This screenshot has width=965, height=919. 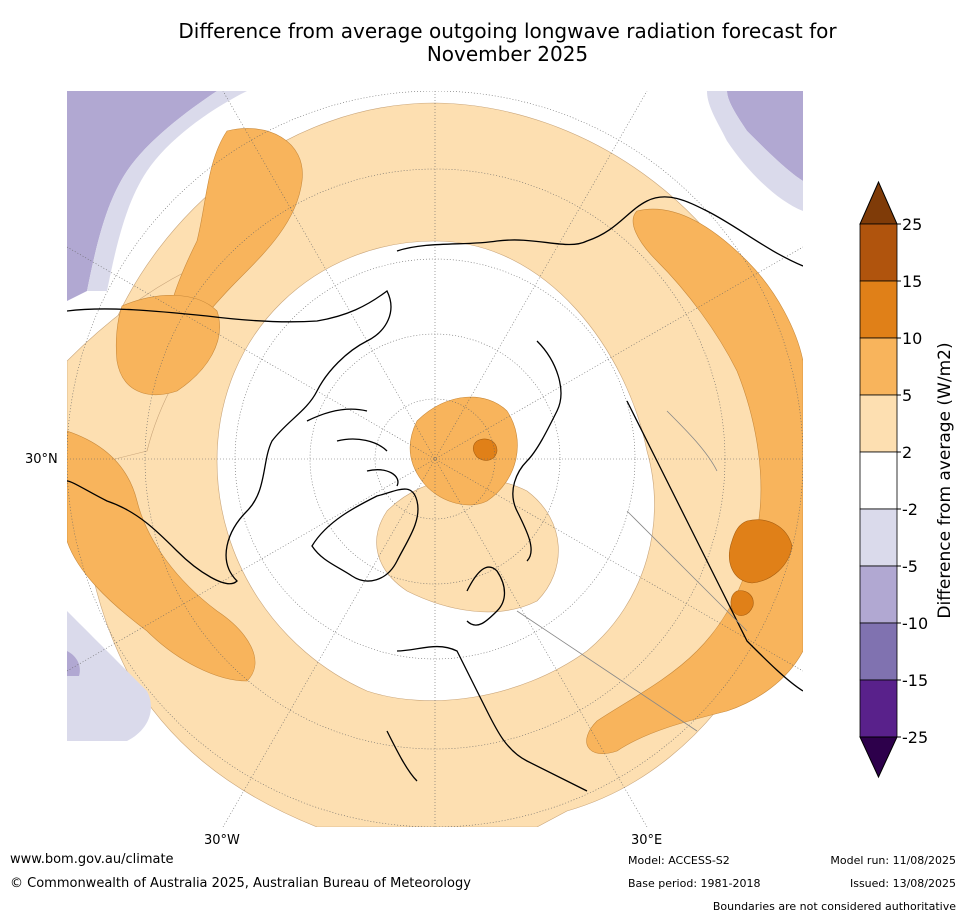 I want to click on colorbar-tick-label: -15, so click(x=915, y=680).